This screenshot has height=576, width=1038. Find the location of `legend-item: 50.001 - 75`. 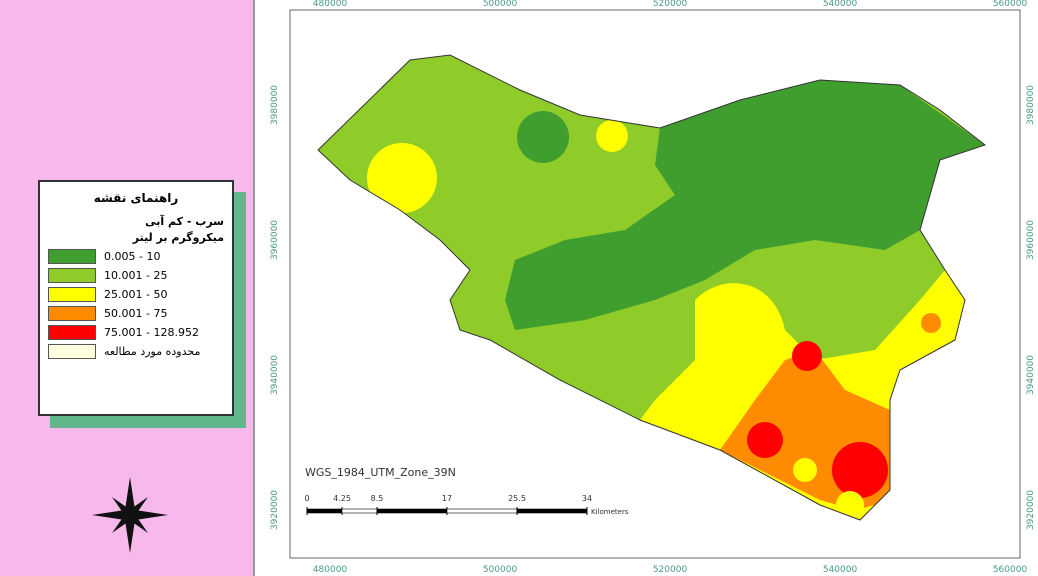

legend-item: 50.001 - 75 is located at coordinates (136, 313).